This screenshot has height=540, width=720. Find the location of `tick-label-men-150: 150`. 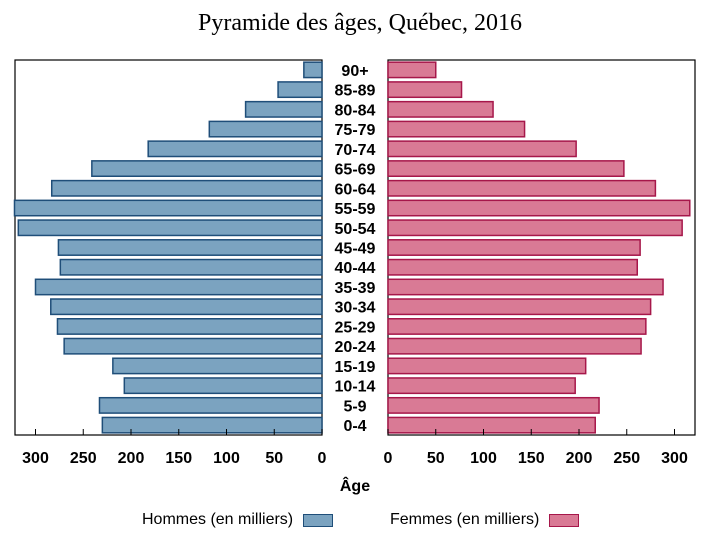

tick-label-men-150: 150 is located at coordinates (178, 458).